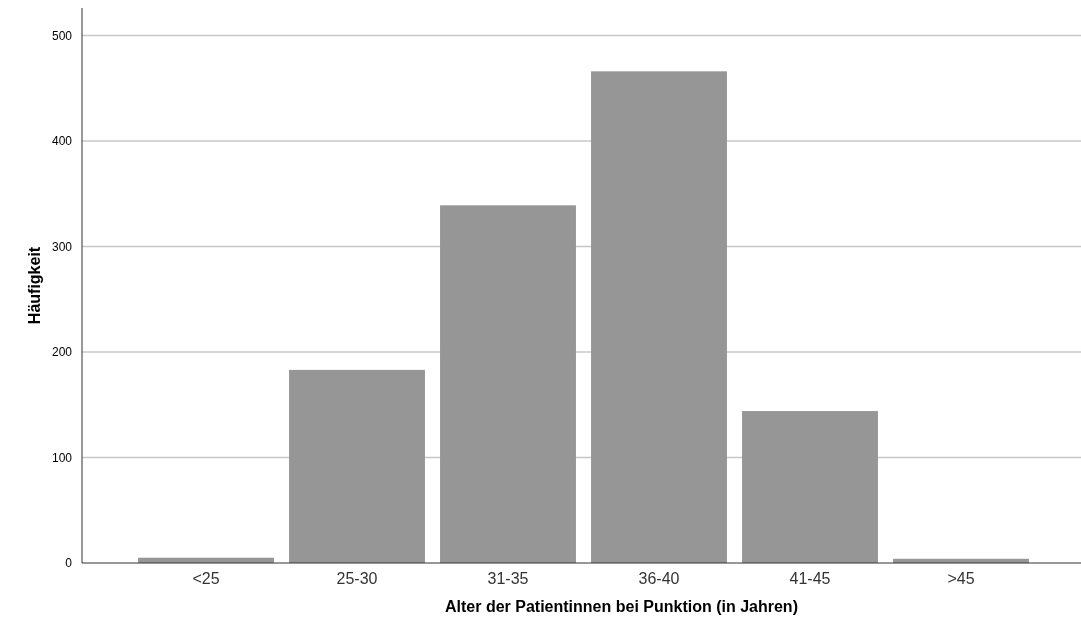  Describe the element at coordinates (621, 606) in the screenshot. I see `x-axis-title: Alter der Patientinnen bei Punktion (in Jahren)` at that location.